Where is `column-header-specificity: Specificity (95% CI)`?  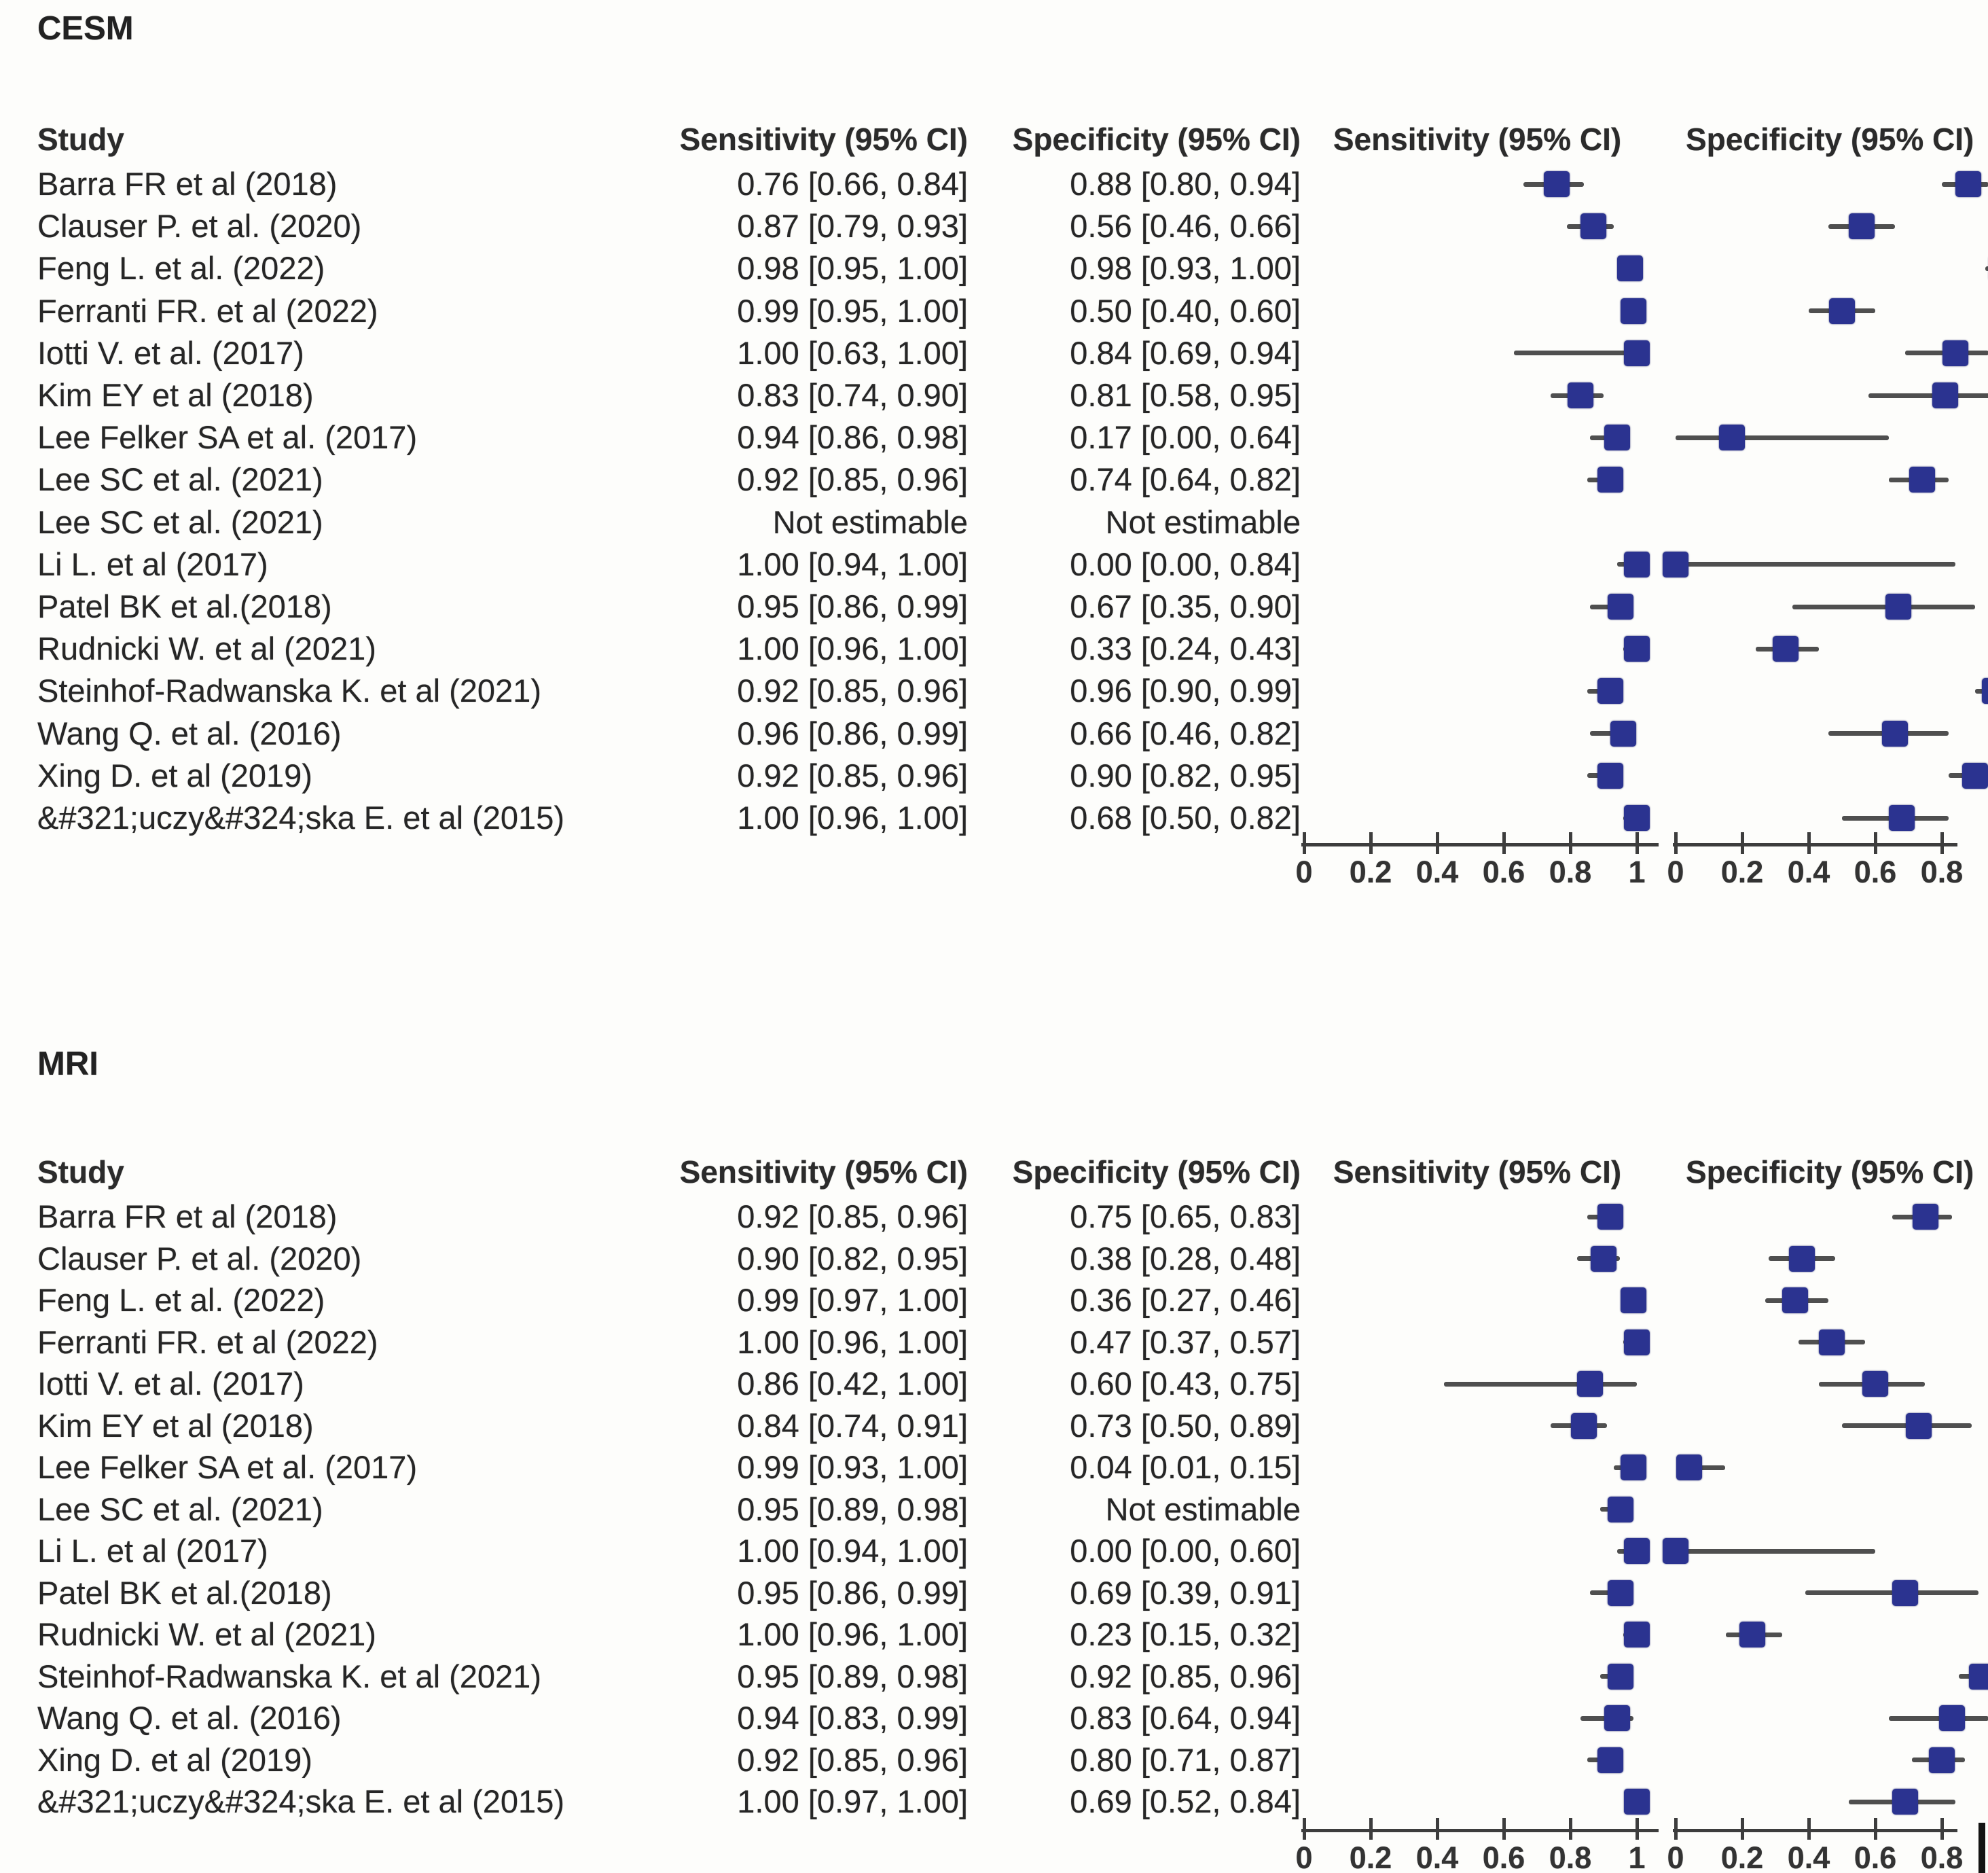
column-header-specificity: Specificity (95% CI) is located at coordinates (1156, 139).